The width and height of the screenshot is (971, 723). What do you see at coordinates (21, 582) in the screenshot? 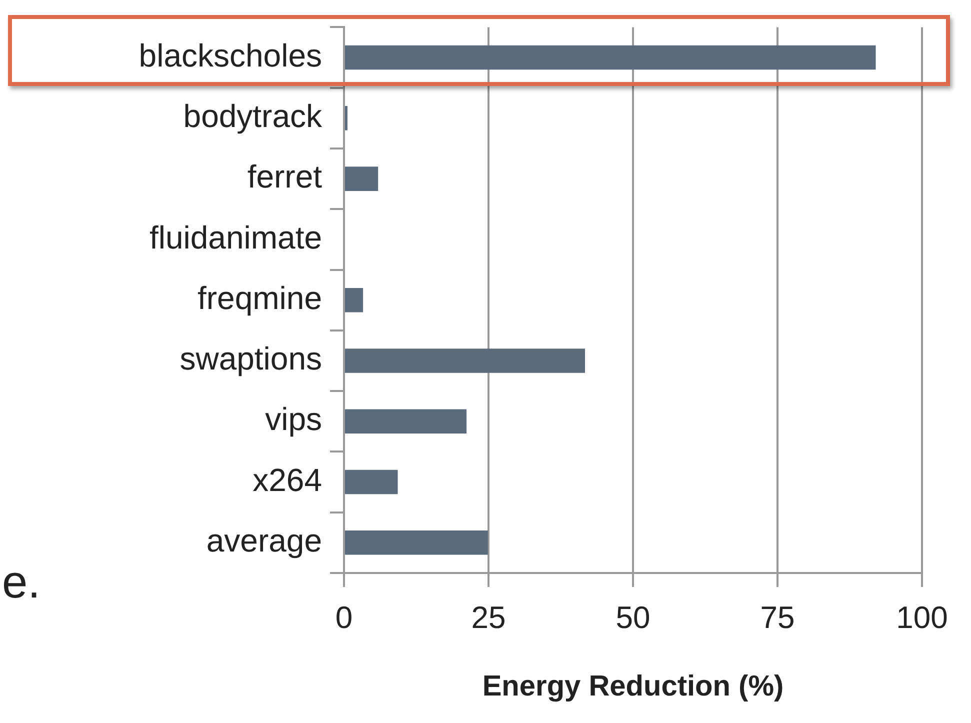
I see `text: e.` at bounding box center [21, 582].